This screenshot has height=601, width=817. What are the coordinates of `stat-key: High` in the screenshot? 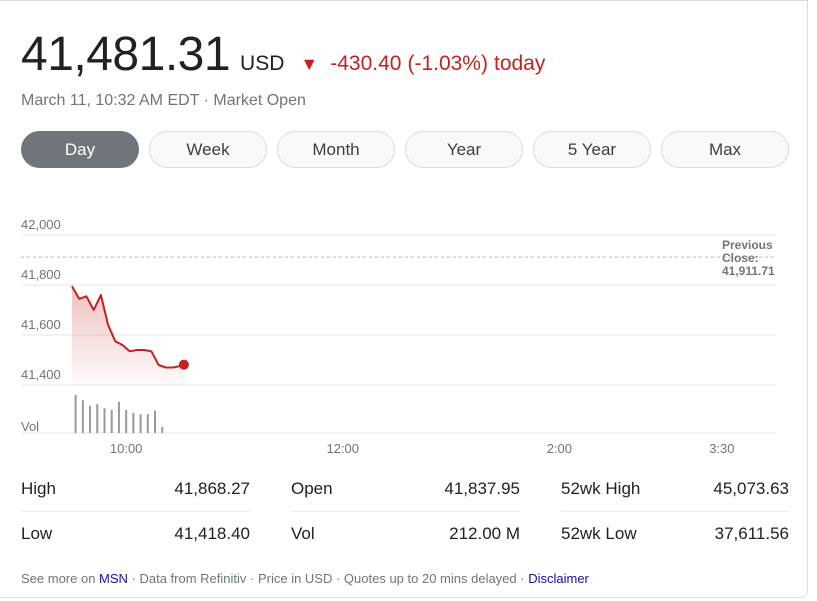 It's located at (38, 488).